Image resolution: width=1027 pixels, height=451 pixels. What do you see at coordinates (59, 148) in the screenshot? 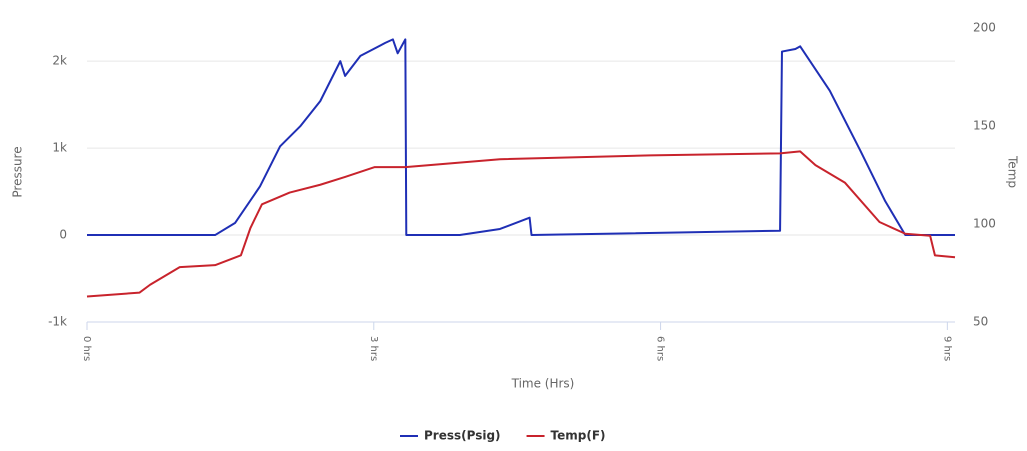
I see `y-tick-label: 1k` at bounding box center [59, 148].